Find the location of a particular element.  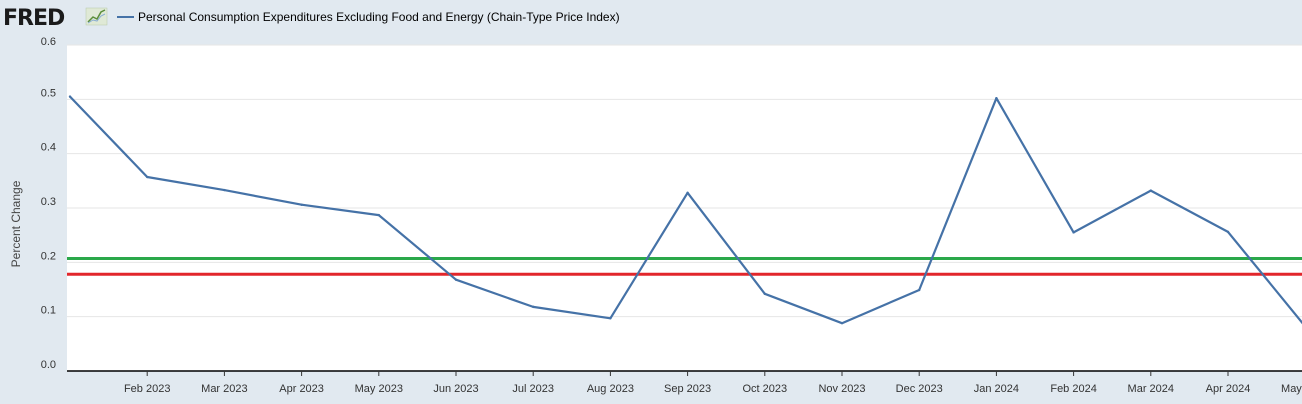

y-tick-label: 0.1 is located at coordinates (48, 311).